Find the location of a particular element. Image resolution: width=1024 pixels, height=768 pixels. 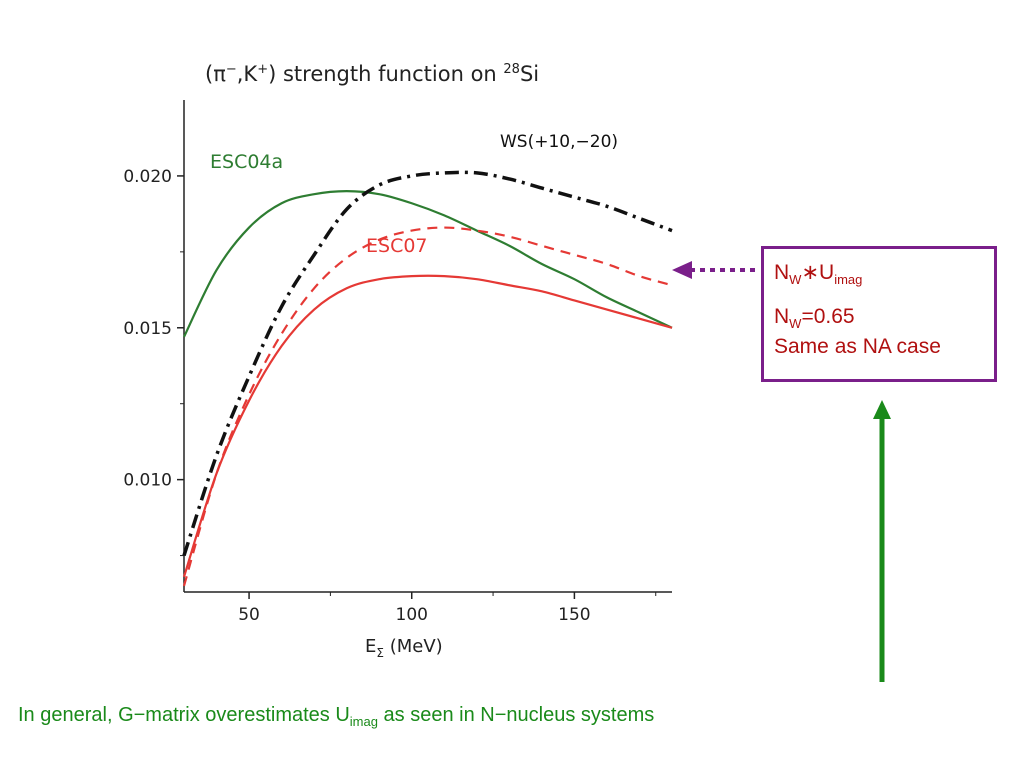

y-tick-label: 0.015 is located at coordinates (147, 329).